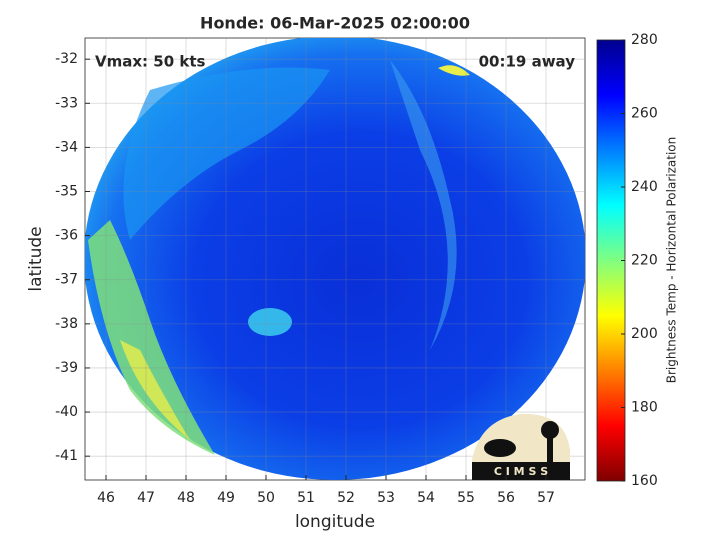 The height and width of the screenshot is (544, 720). I want to click on y-tick-label: -40, so click(66, 412).